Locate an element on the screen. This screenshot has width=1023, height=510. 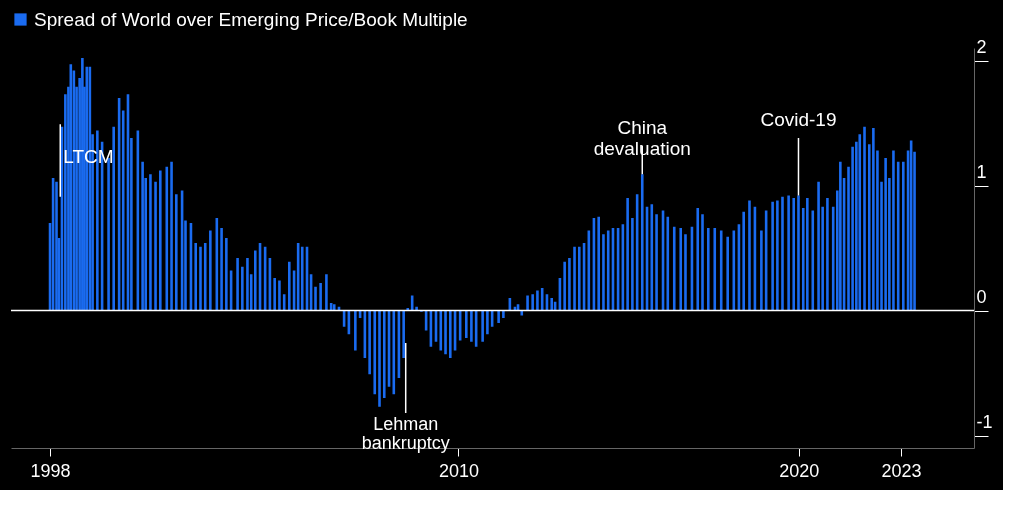
y-tick-label: 2 is located at coordinates (981, 47).